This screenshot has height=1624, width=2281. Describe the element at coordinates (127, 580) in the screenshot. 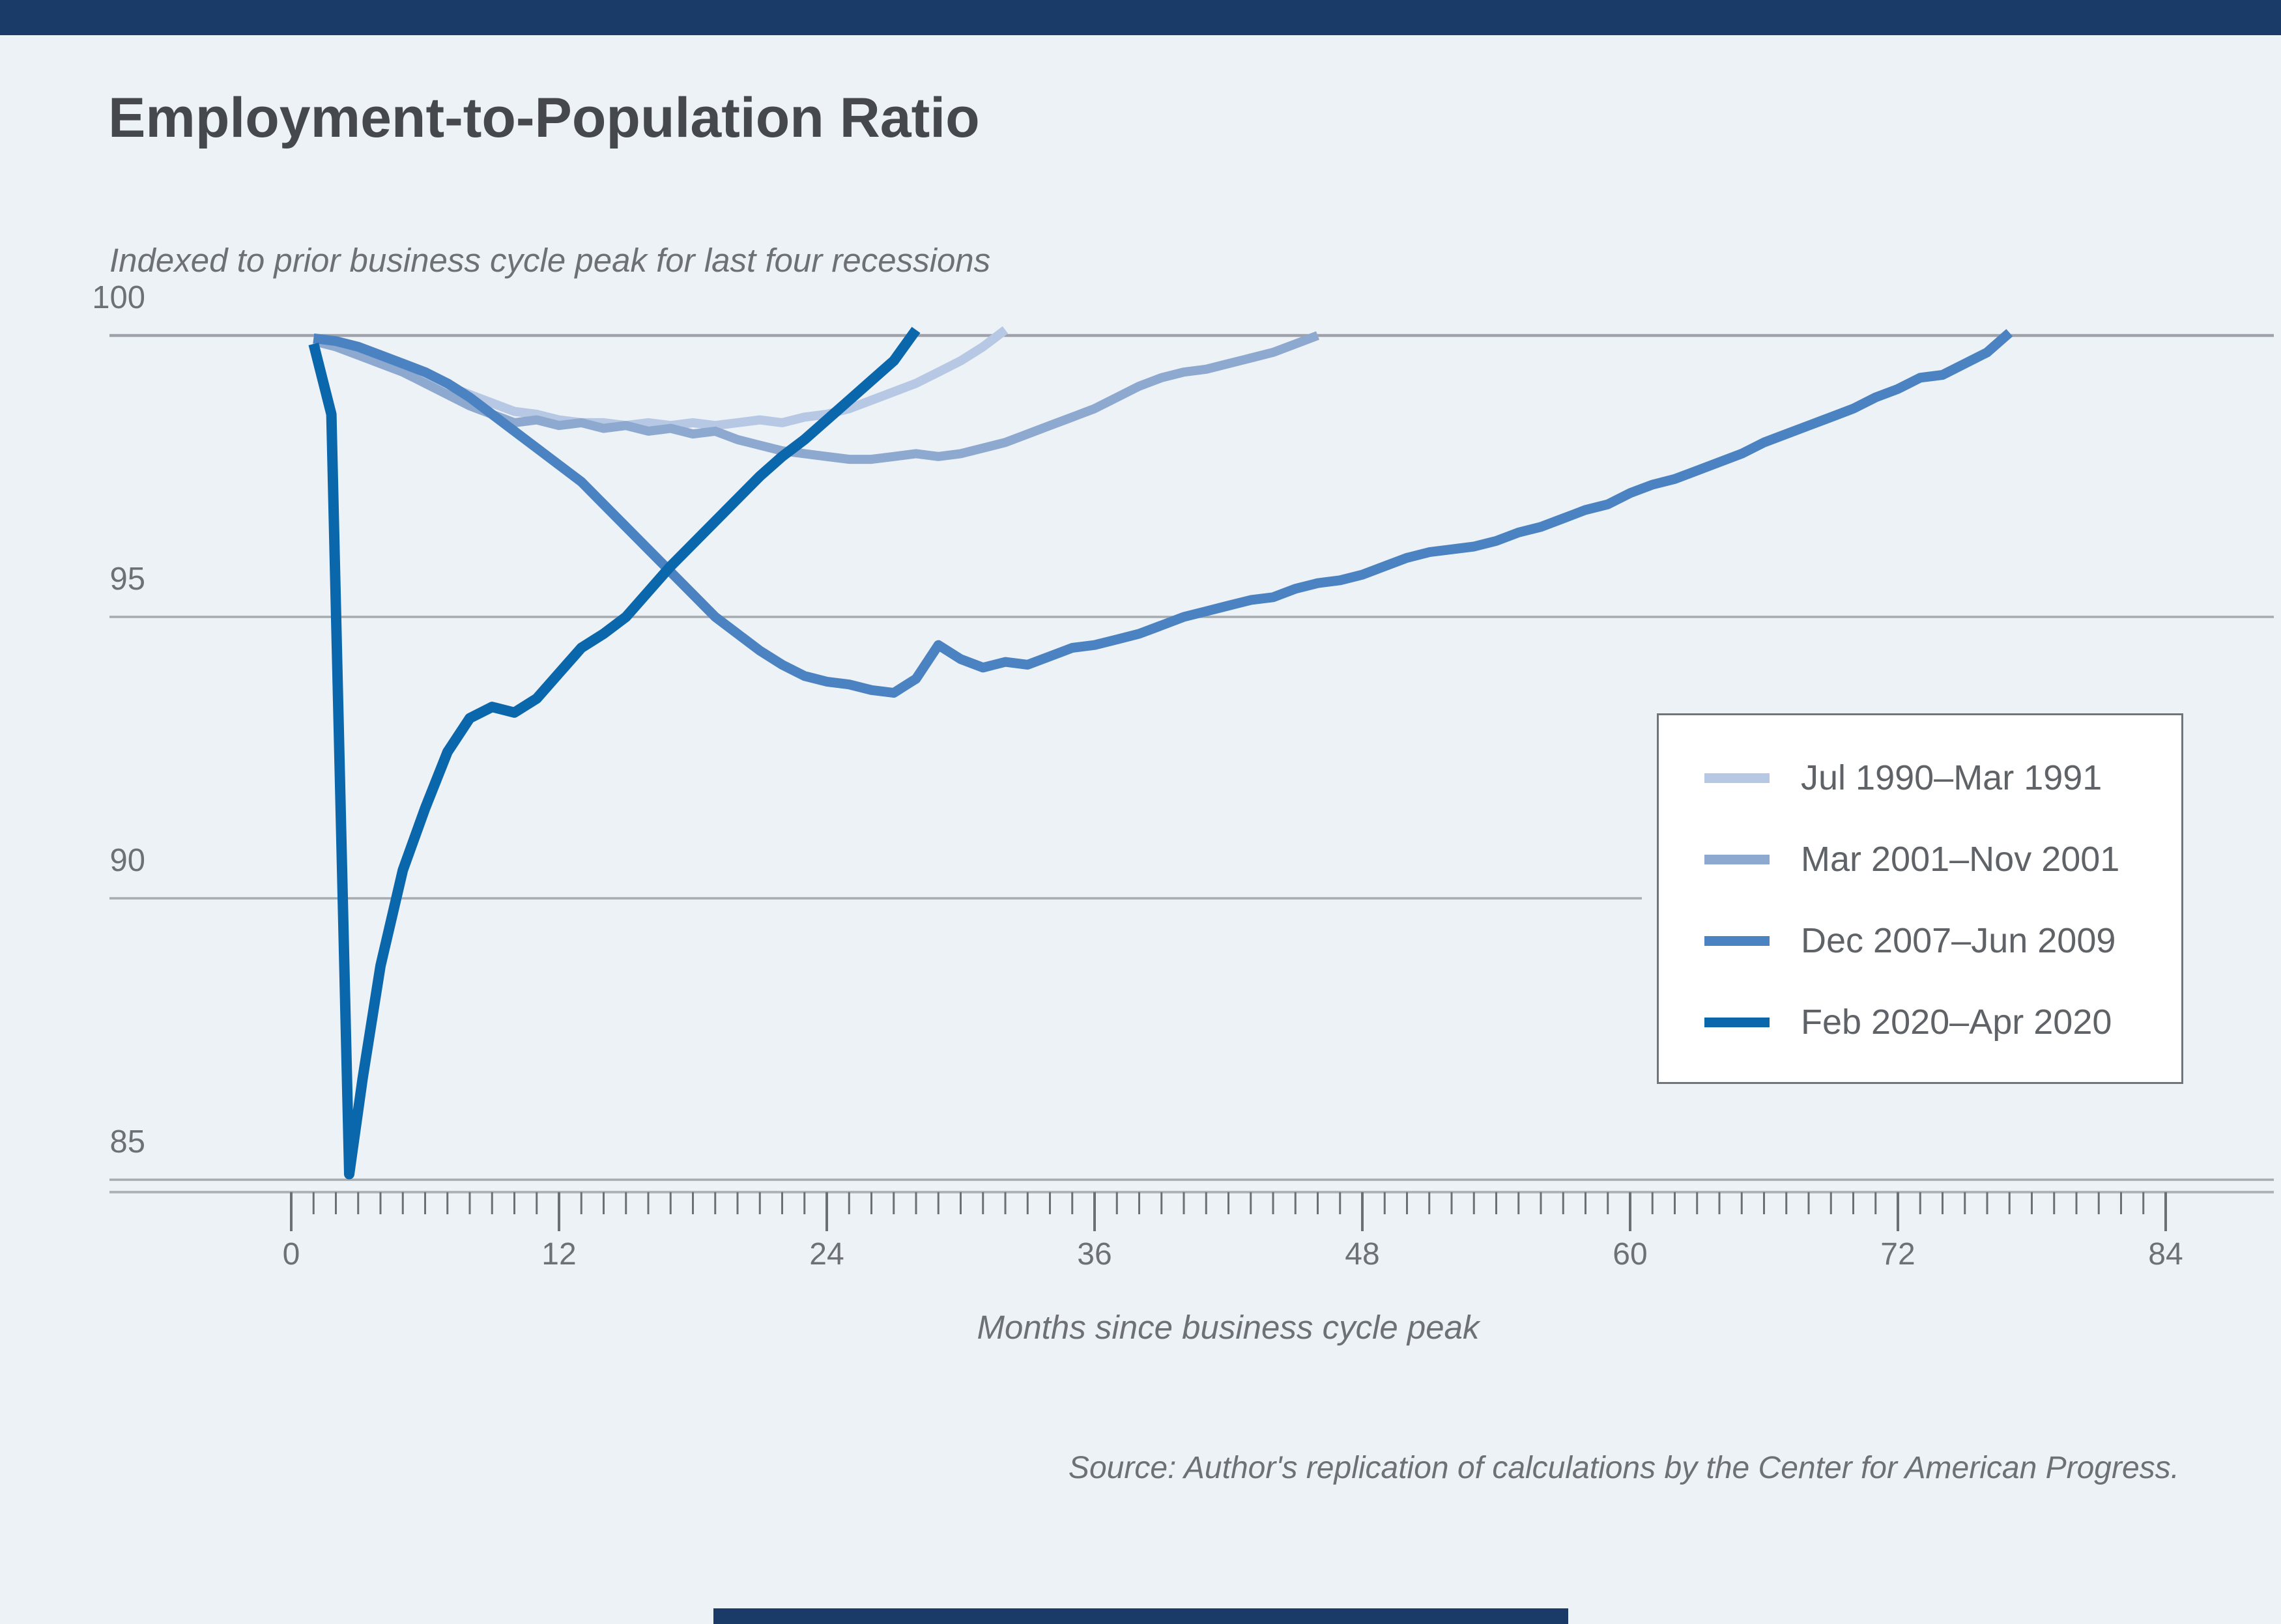

I see `y-tick-label-95: 95` at that location.